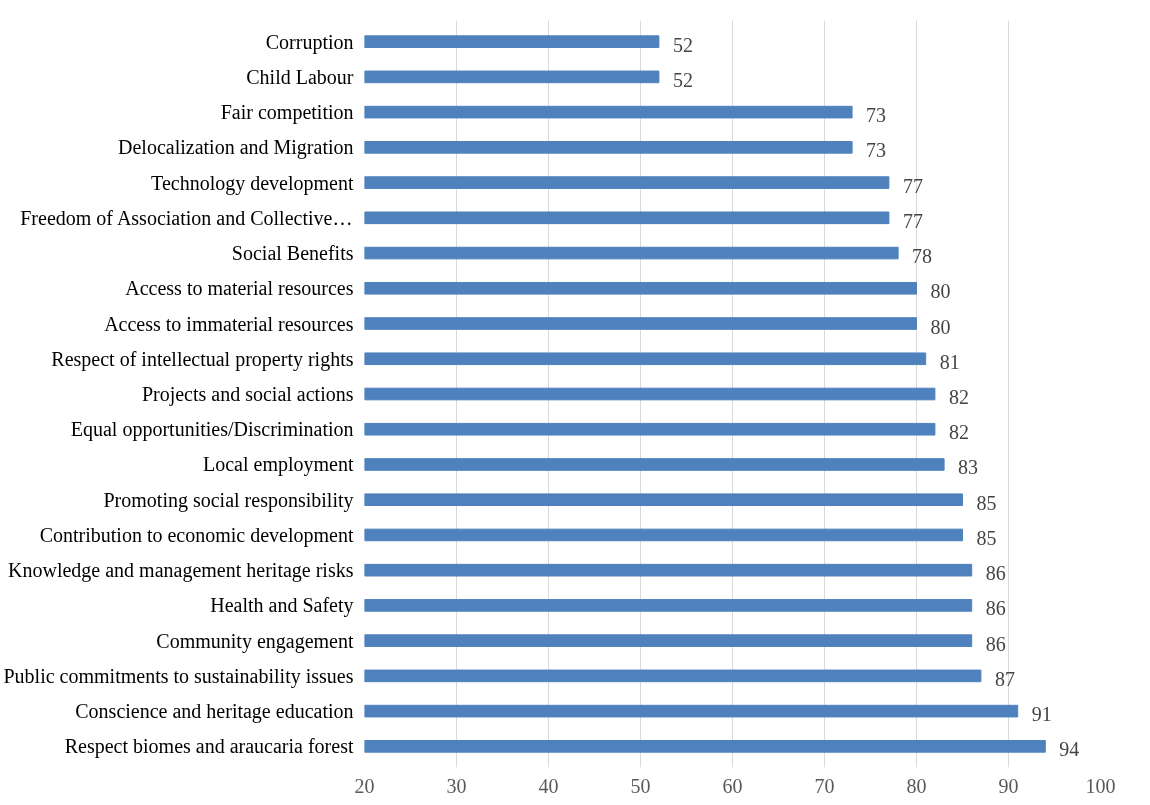  Describe the element at coordinates (212, 430) in the screenshot. I see `y-tick-label: Equal opportunities/Discrimination` at that location.